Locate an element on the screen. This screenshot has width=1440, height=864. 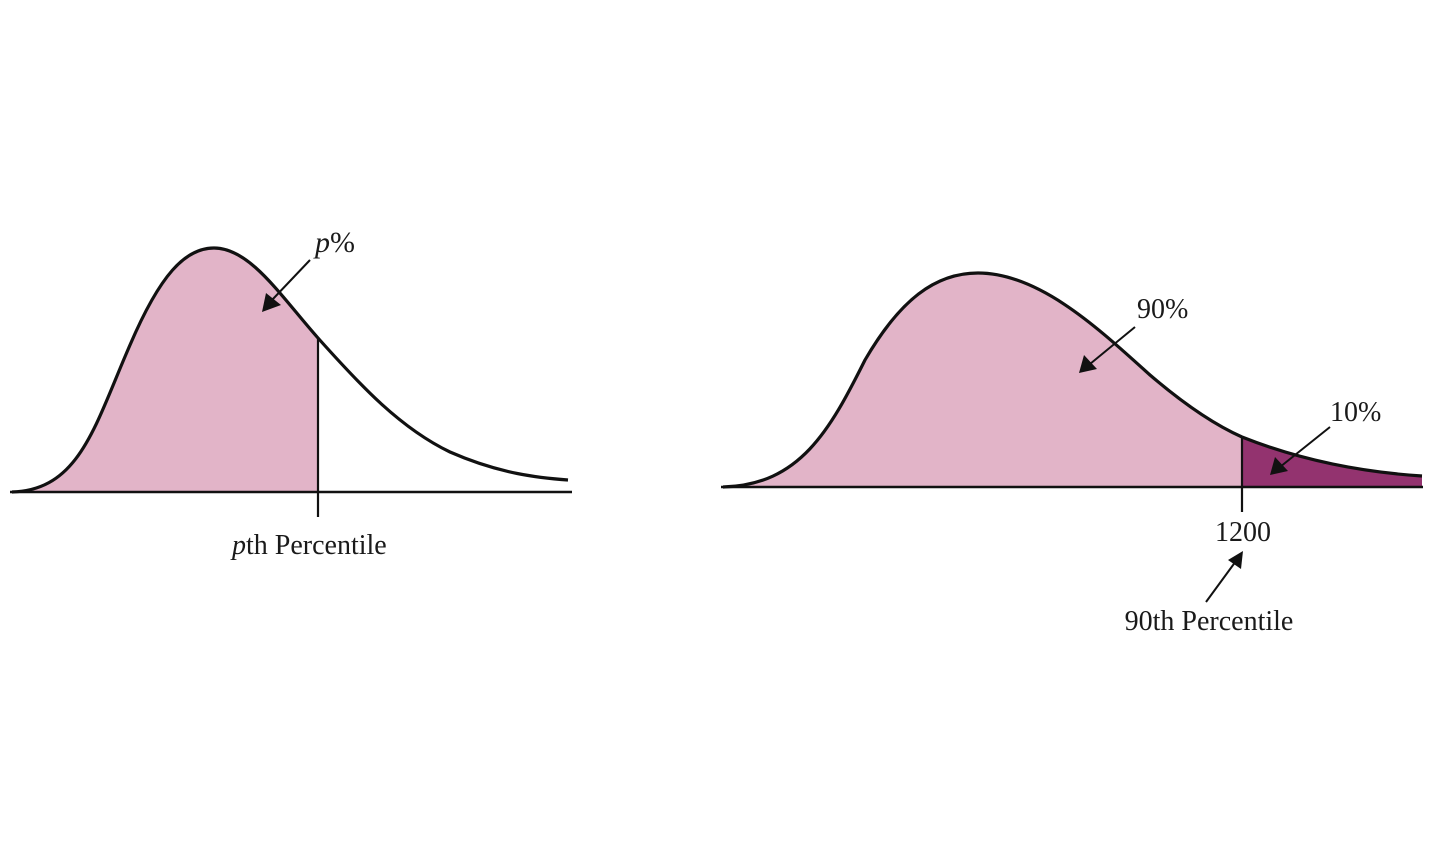
right-percentile-arrowhead is located at coordinates (1235, 560).